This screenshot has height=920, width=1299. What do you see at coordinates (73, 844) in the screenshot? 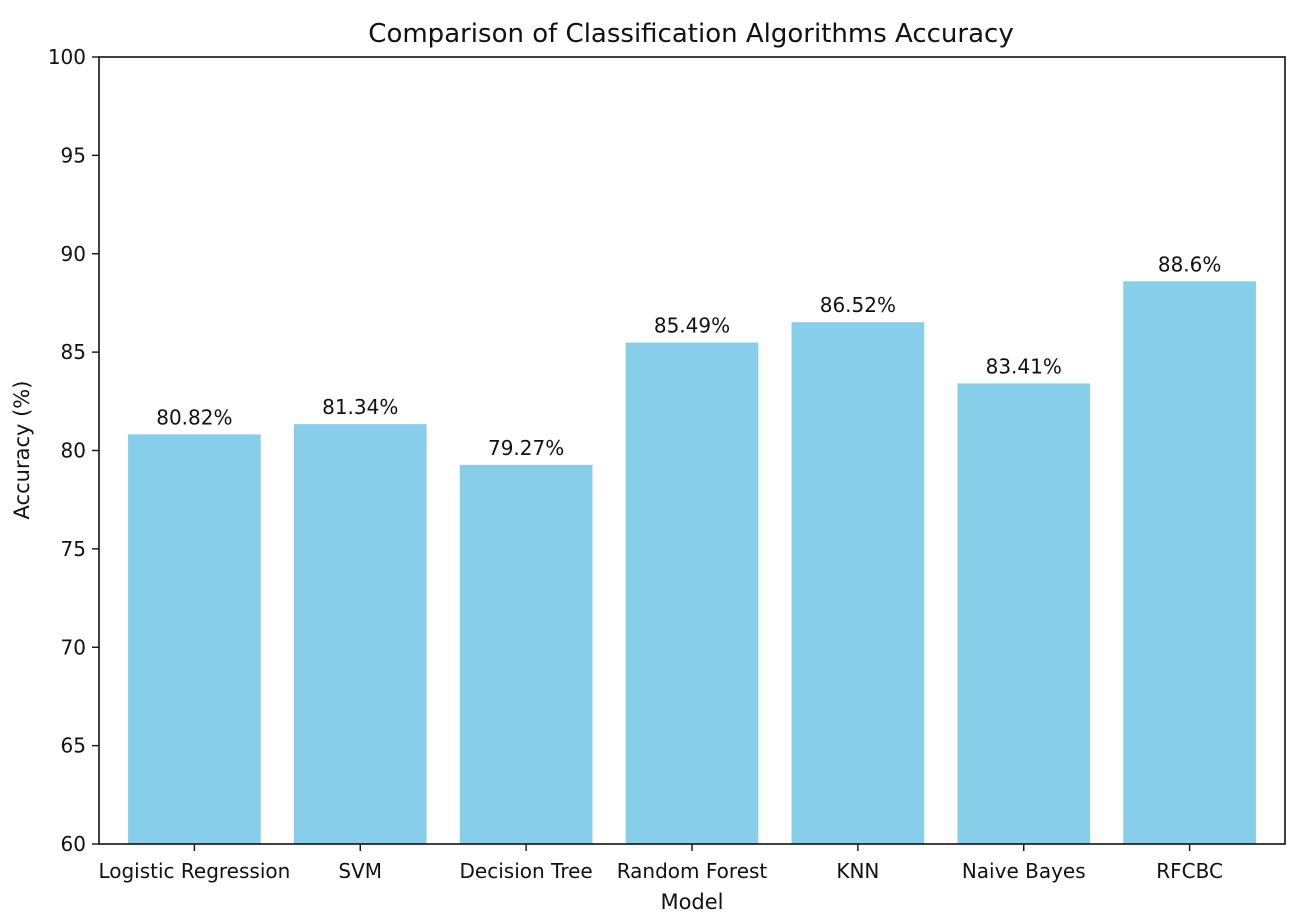
I see `y-tick-label: 60` at bounding box center [73, 844].